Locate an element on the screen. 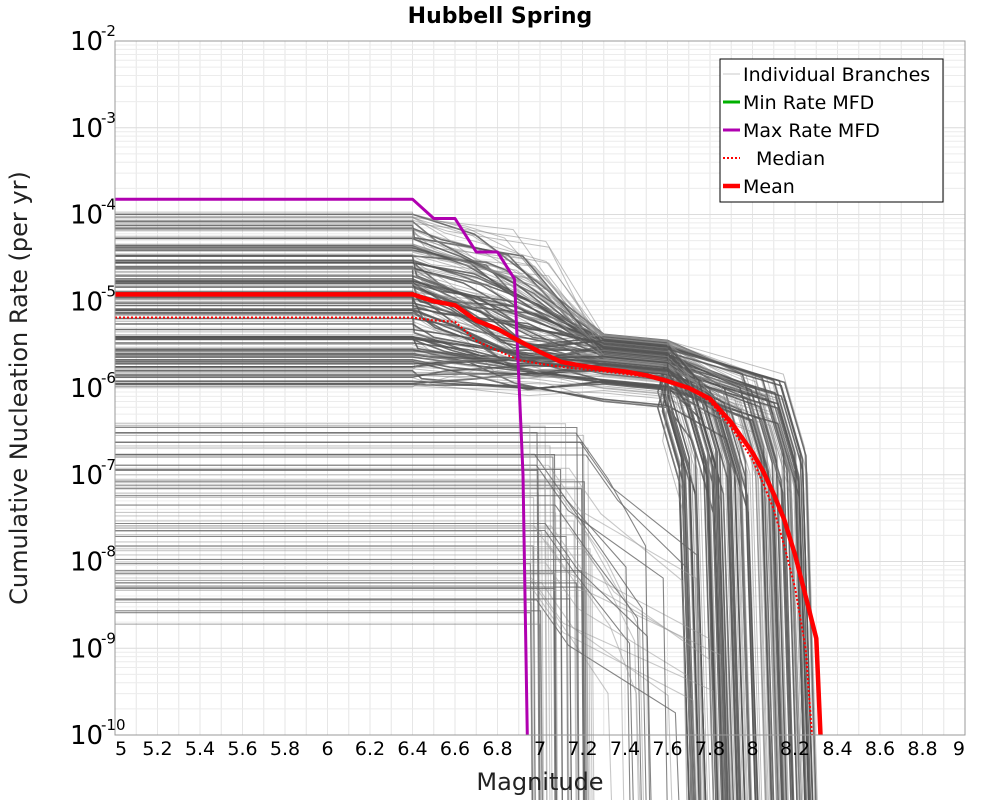 This screenshot has height=800, width=1000. y-tick-label-exponent: -8 is located at coordinates (108, 552).